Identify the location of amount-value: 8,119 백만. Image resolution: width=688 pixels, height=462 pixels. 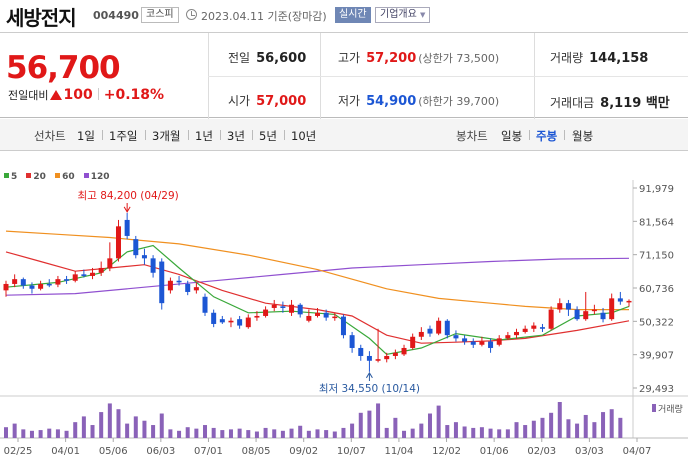
(635, 103).